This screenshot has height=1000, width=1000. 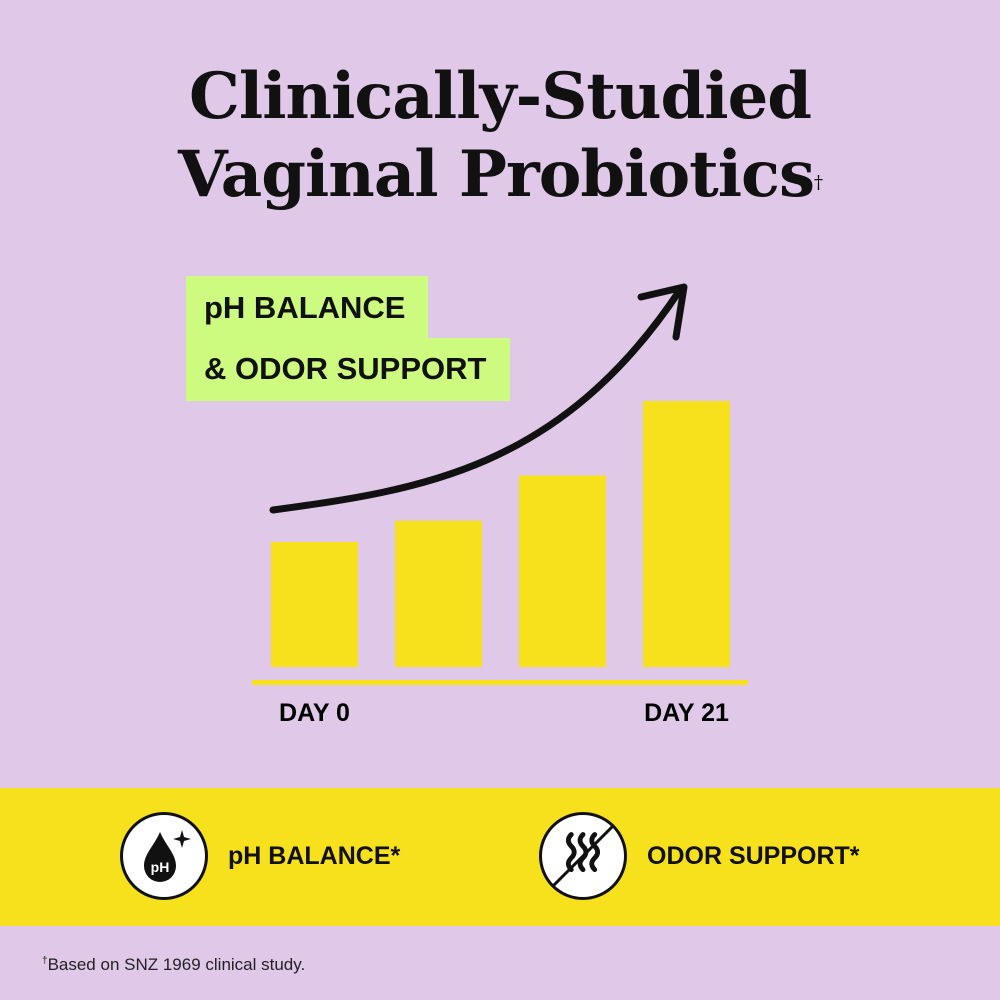 I want to click on feature-band: pH pH BALANCE* ODOR SUPPORT*, so click(x=500, y=857).